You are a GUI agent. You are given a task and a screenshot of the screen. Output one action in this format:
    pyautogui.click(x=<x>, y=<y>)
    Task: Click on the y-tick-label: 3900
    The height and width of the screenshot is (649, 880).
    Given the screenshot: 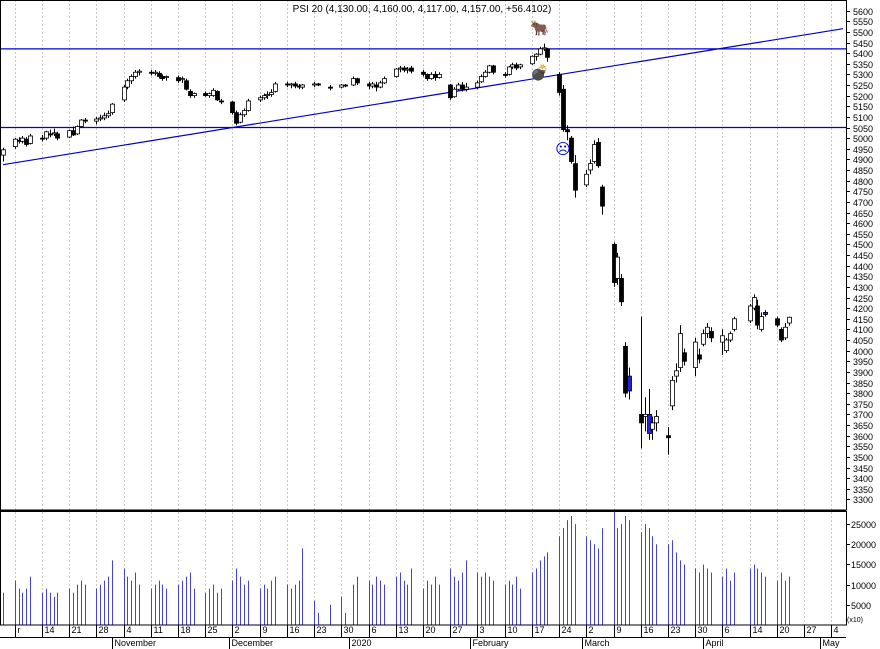 What is the action you would take?
    pyautogui.click(x=863, y=373)
    